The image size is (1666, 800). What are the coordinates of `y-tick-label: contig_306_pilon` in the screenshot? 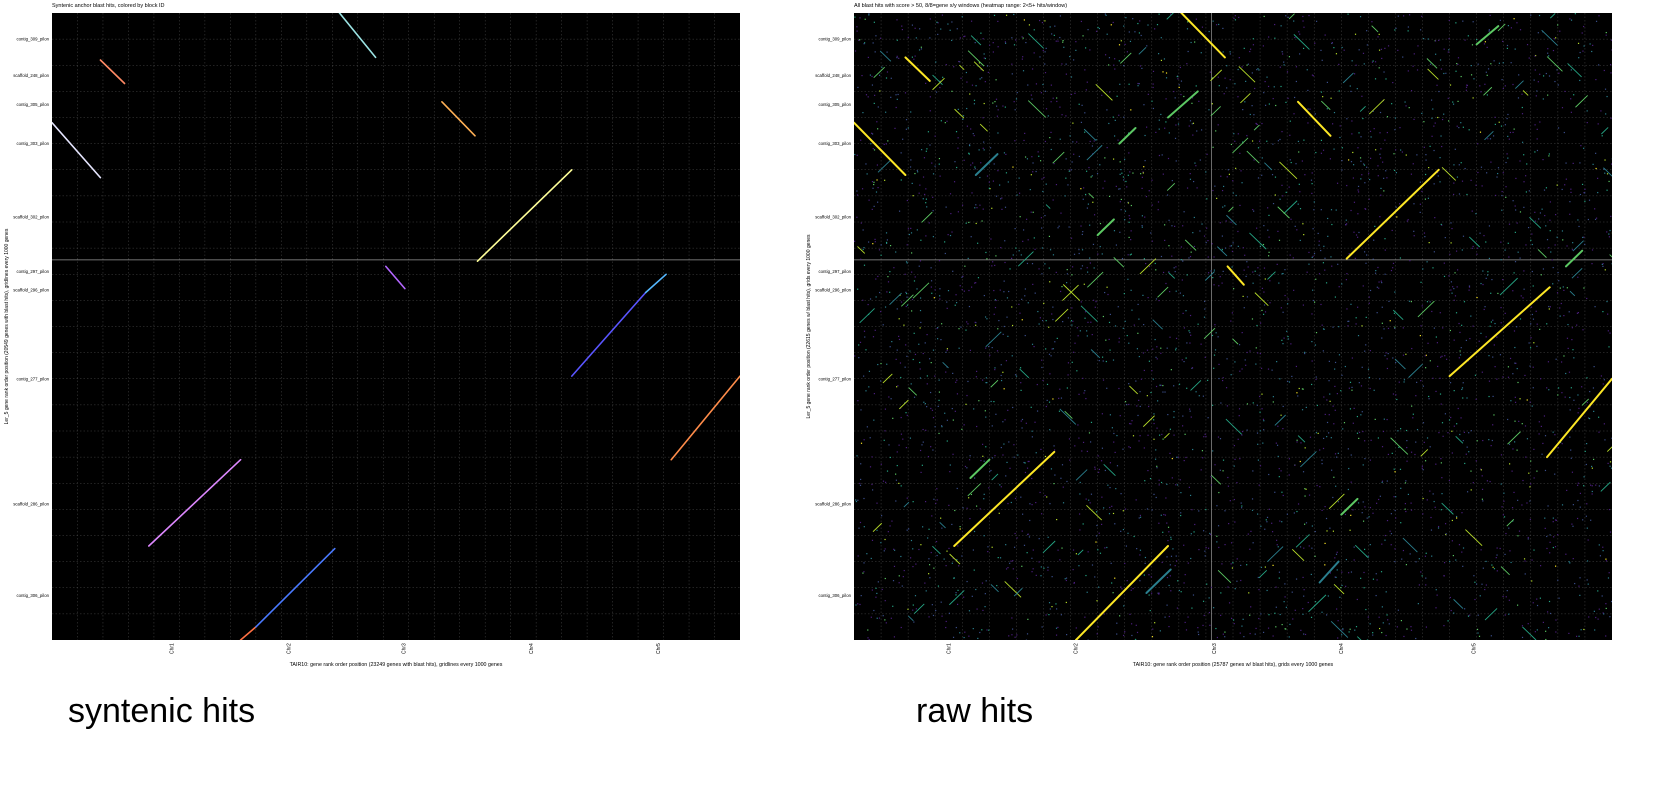 It's located at (33, 595).